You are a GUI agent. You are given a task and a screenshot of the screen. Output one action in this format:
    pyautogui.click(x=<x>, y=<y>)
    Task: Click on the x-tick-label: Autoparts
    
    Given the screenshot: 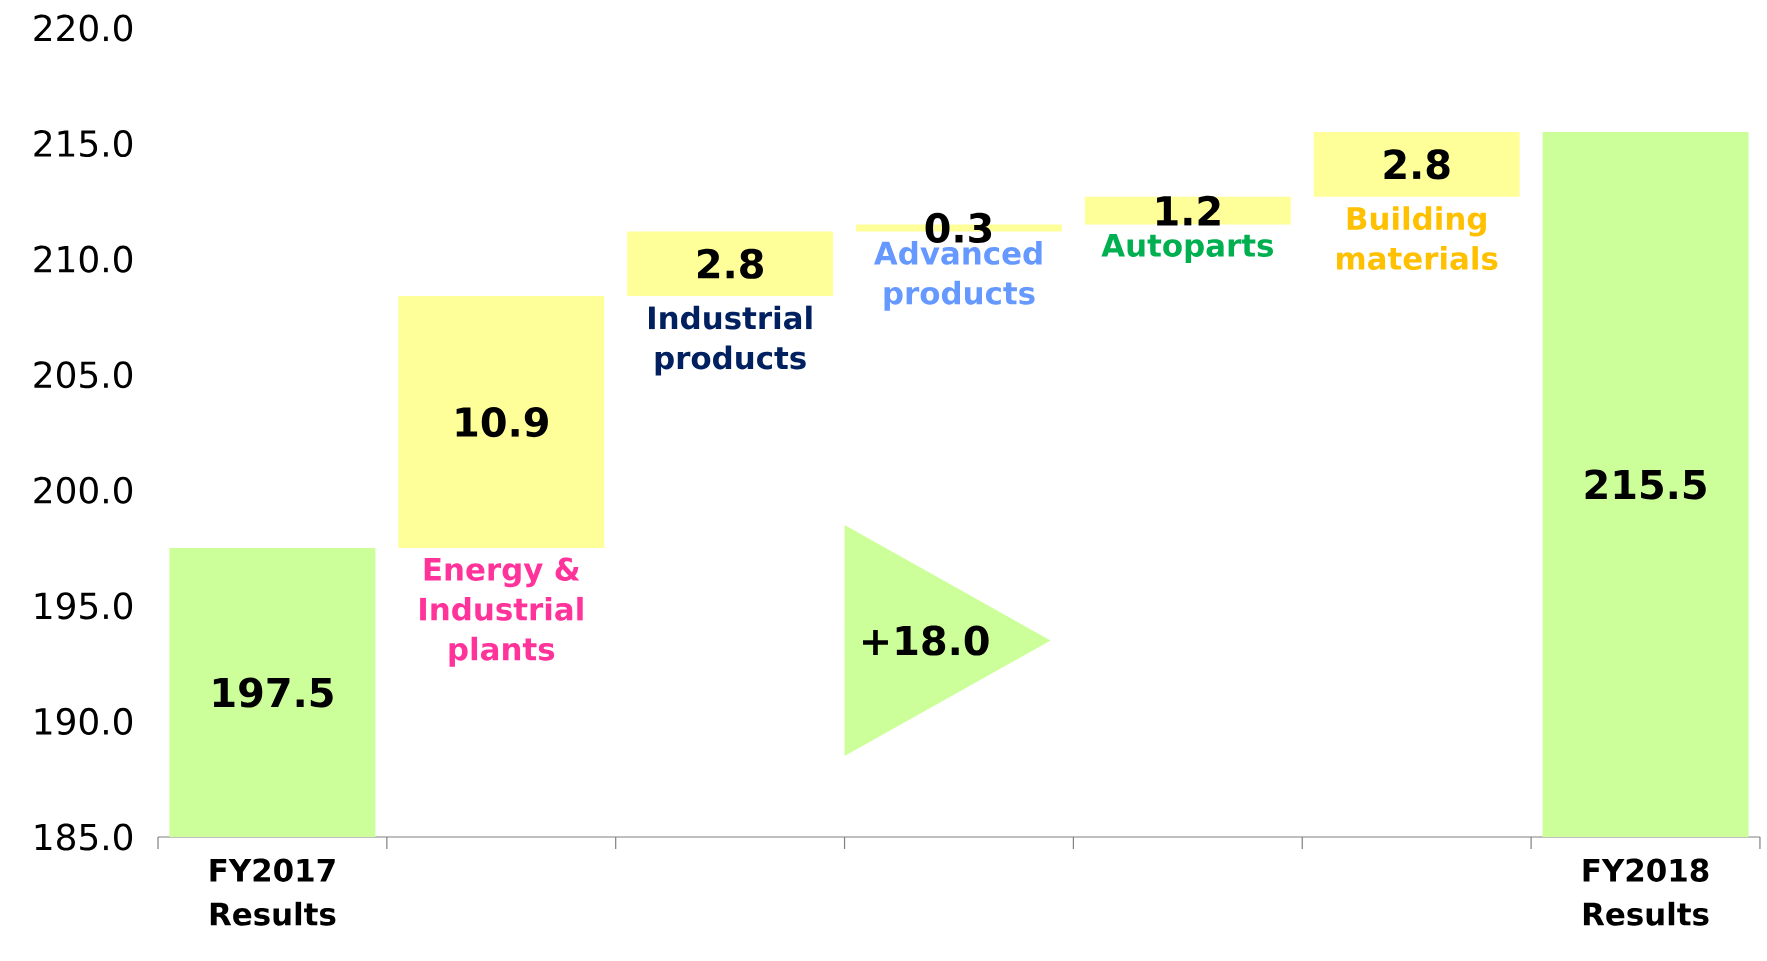 What is the action you would take?
    pyautogui.click(x=1187, y=248)
    